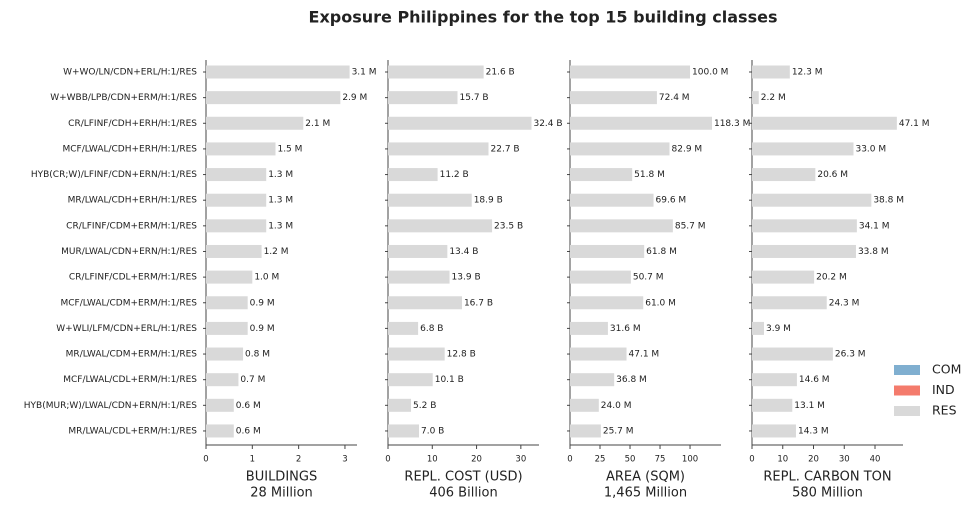  What do you see at coordinates (875, 460) in the screenshot?
I see `x-tick-label: 40` at bounding box center [875, 460].